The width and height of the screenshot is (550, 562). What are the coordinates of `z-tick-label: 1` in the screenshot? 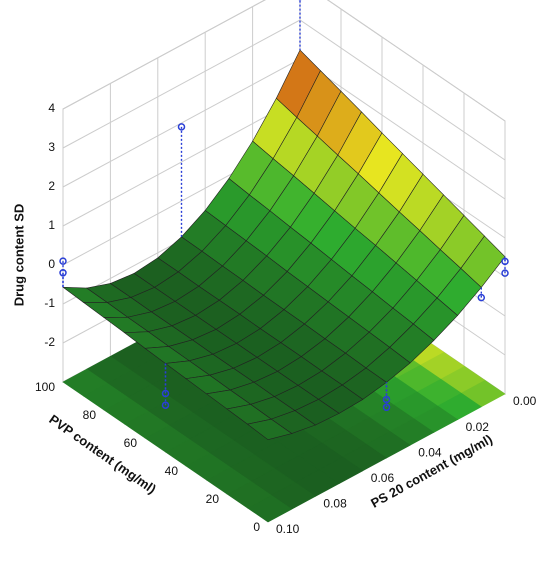 It's located at (51, 225).